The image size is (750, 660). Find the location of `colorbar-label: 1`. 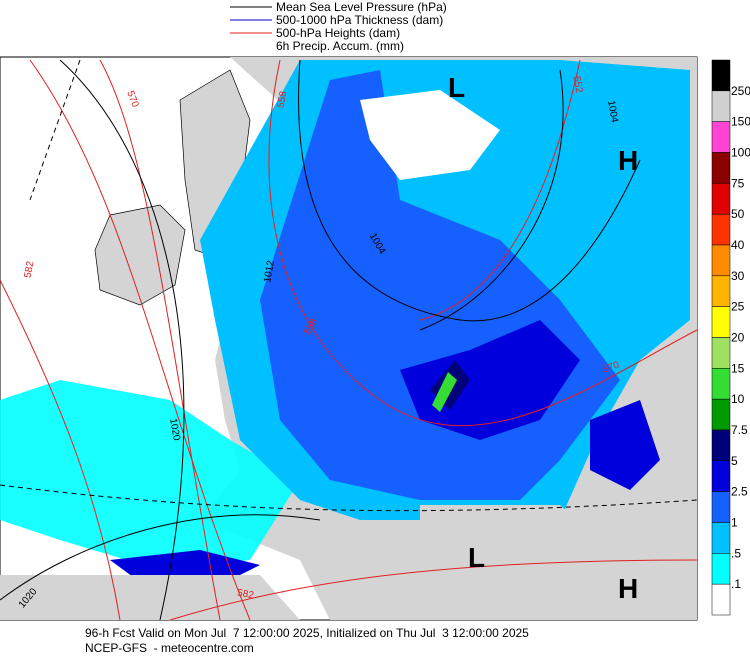

colorbar-label: 1 is located at coordinates (734, 523).